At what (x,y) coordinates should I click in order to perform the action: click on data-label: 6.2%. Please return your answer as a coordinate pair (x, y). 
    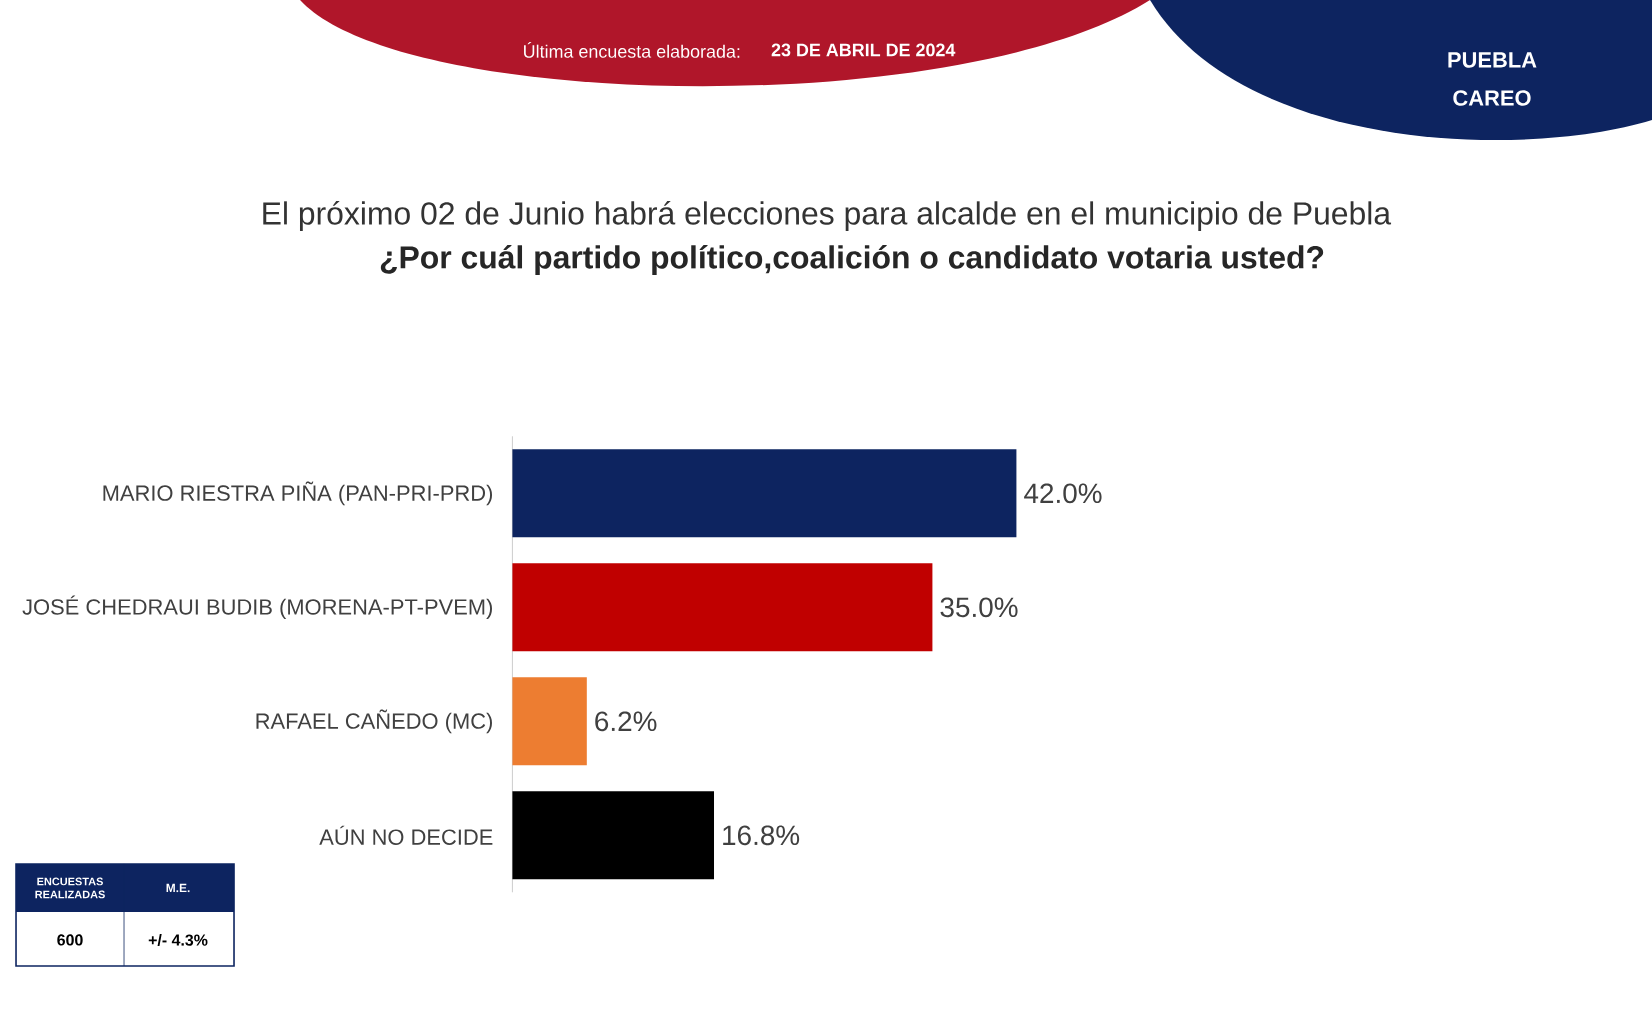
    Looking at the image, I should click on (626, 721).